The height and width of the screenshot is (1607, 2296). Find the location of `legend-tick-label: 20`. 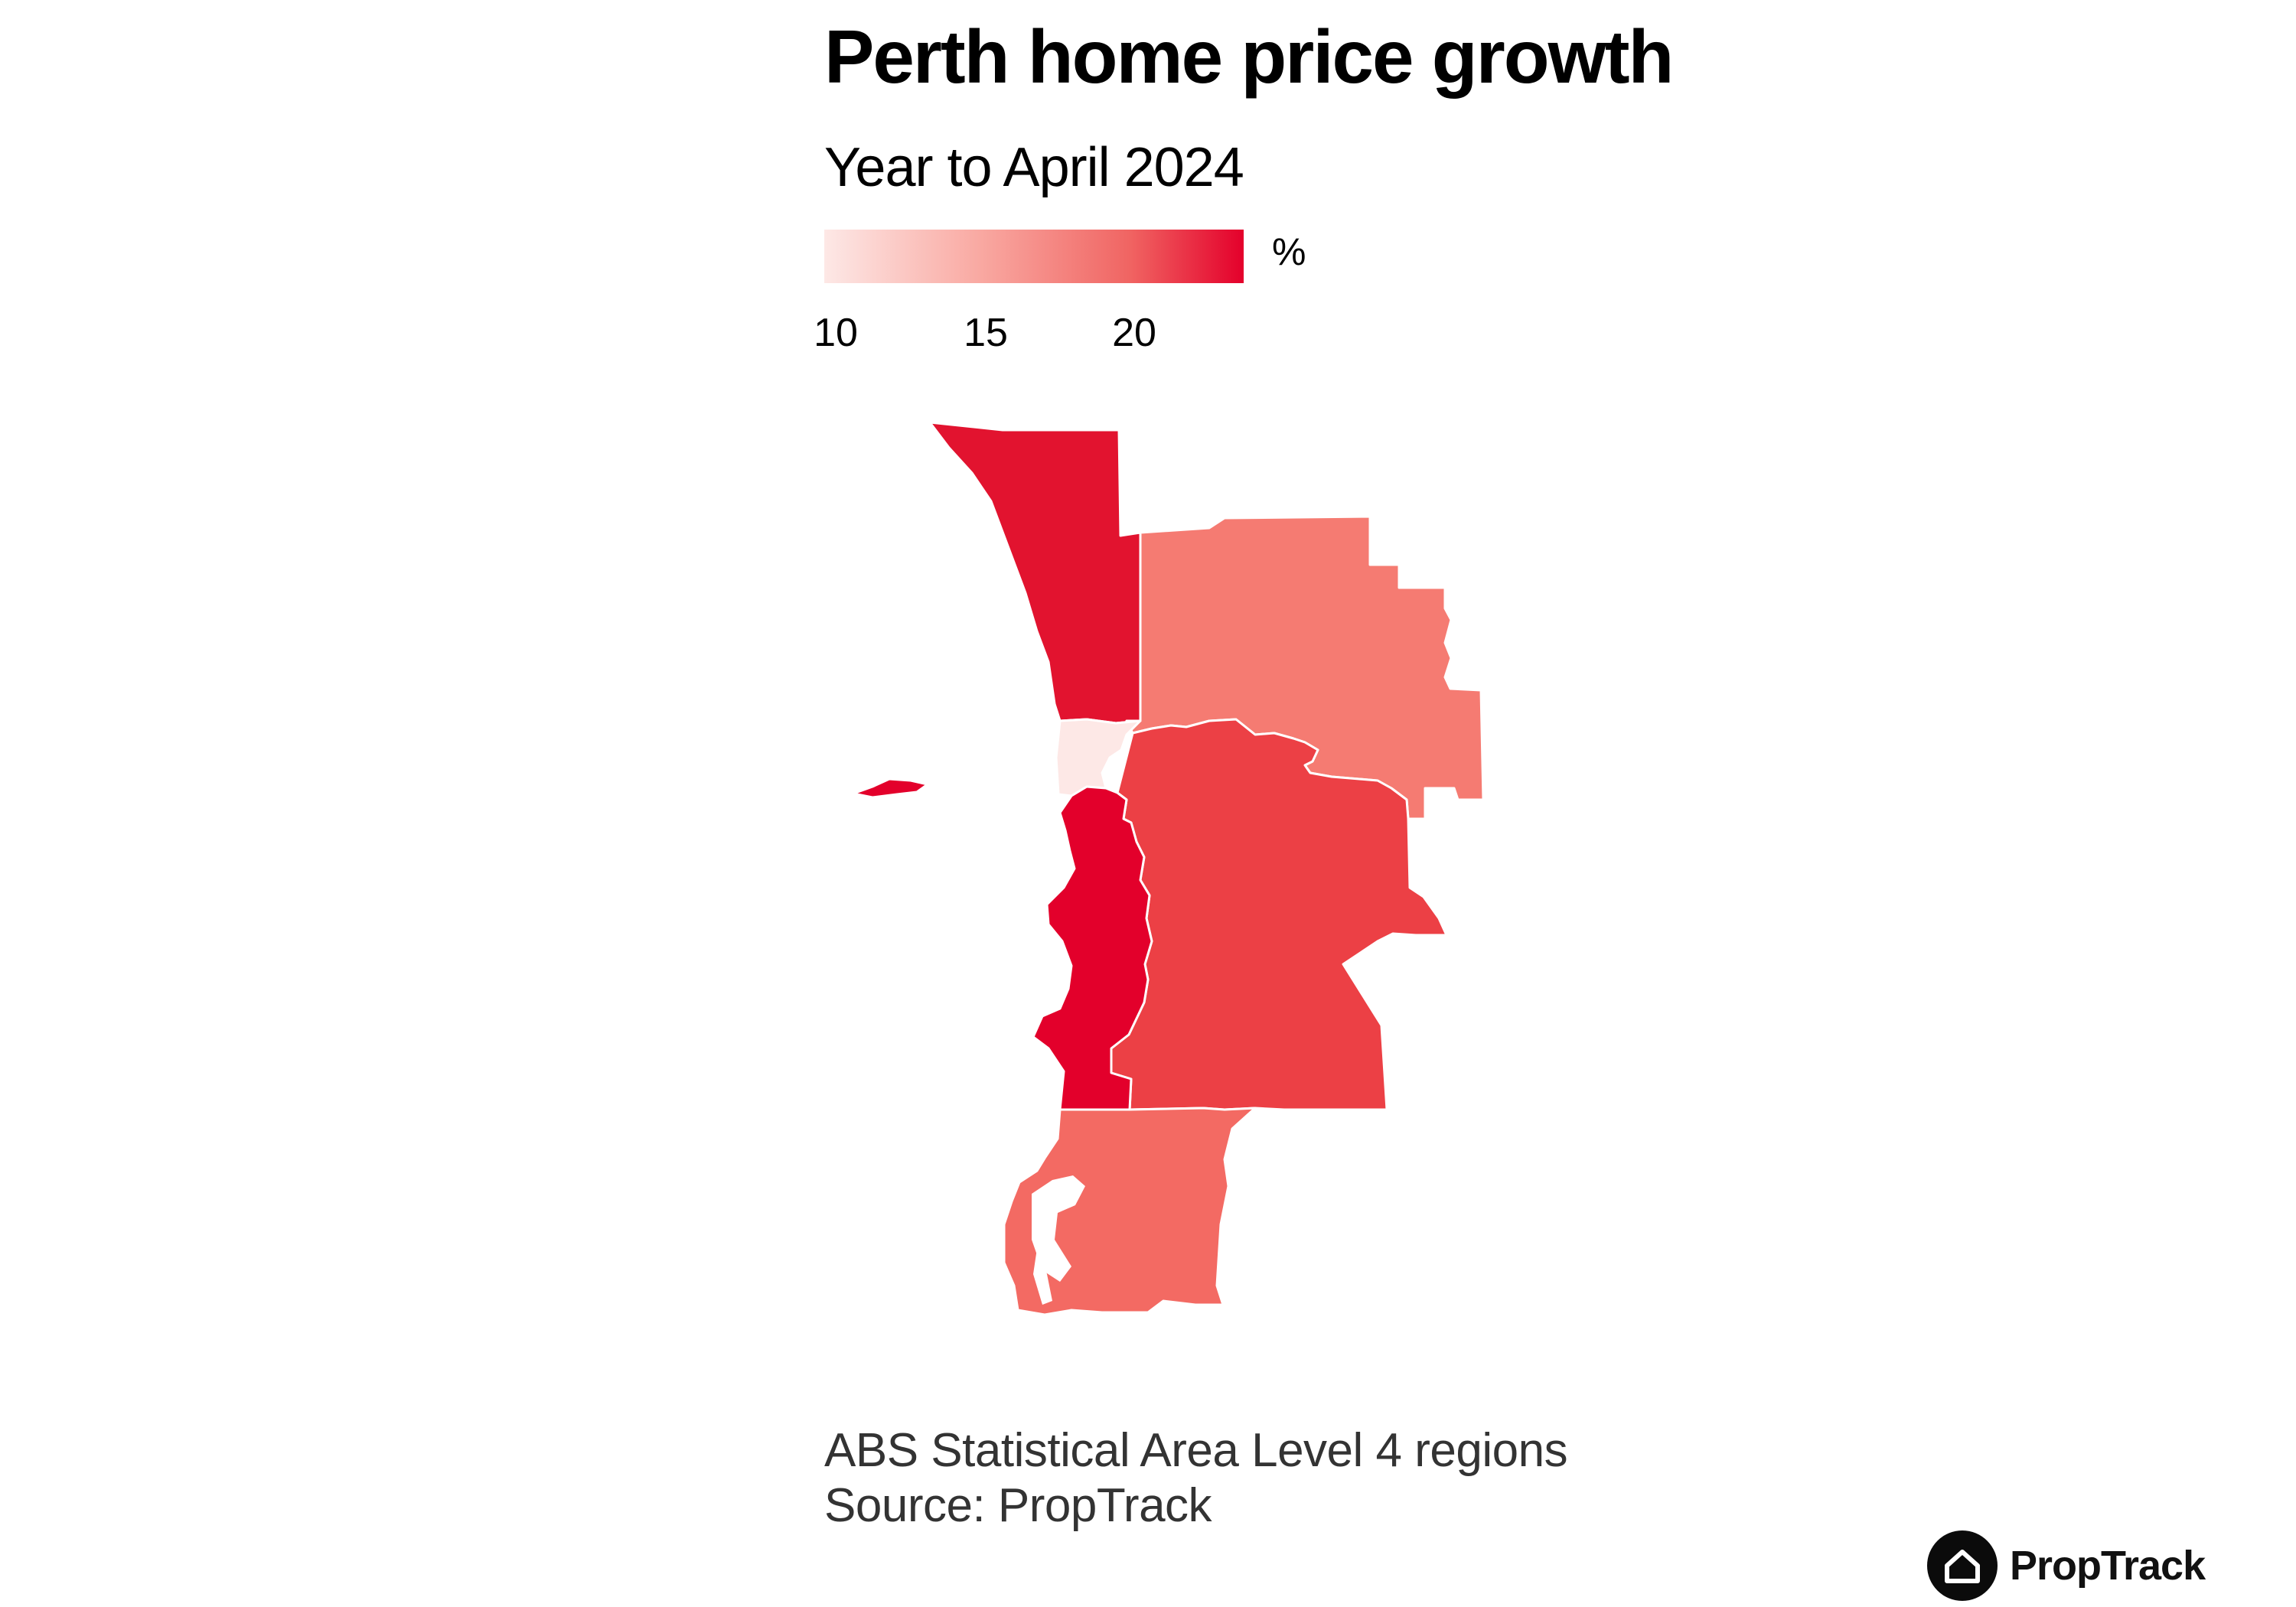

legend-tick-label: 20 is located at coordinates (1134, 333).